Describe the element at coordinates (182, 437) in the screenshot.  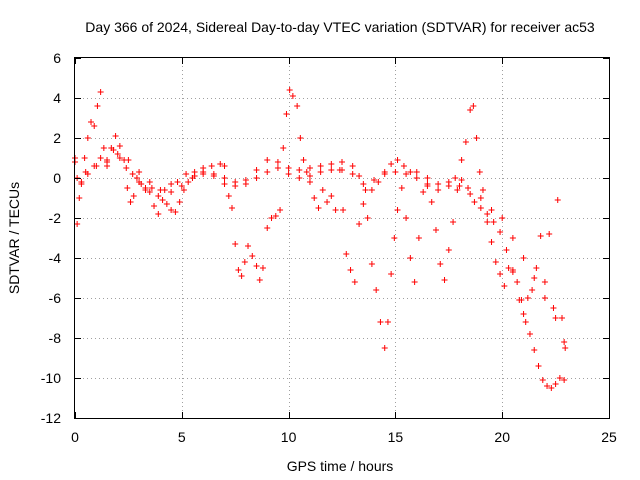
I see `x-tick-label: 5` at that location.